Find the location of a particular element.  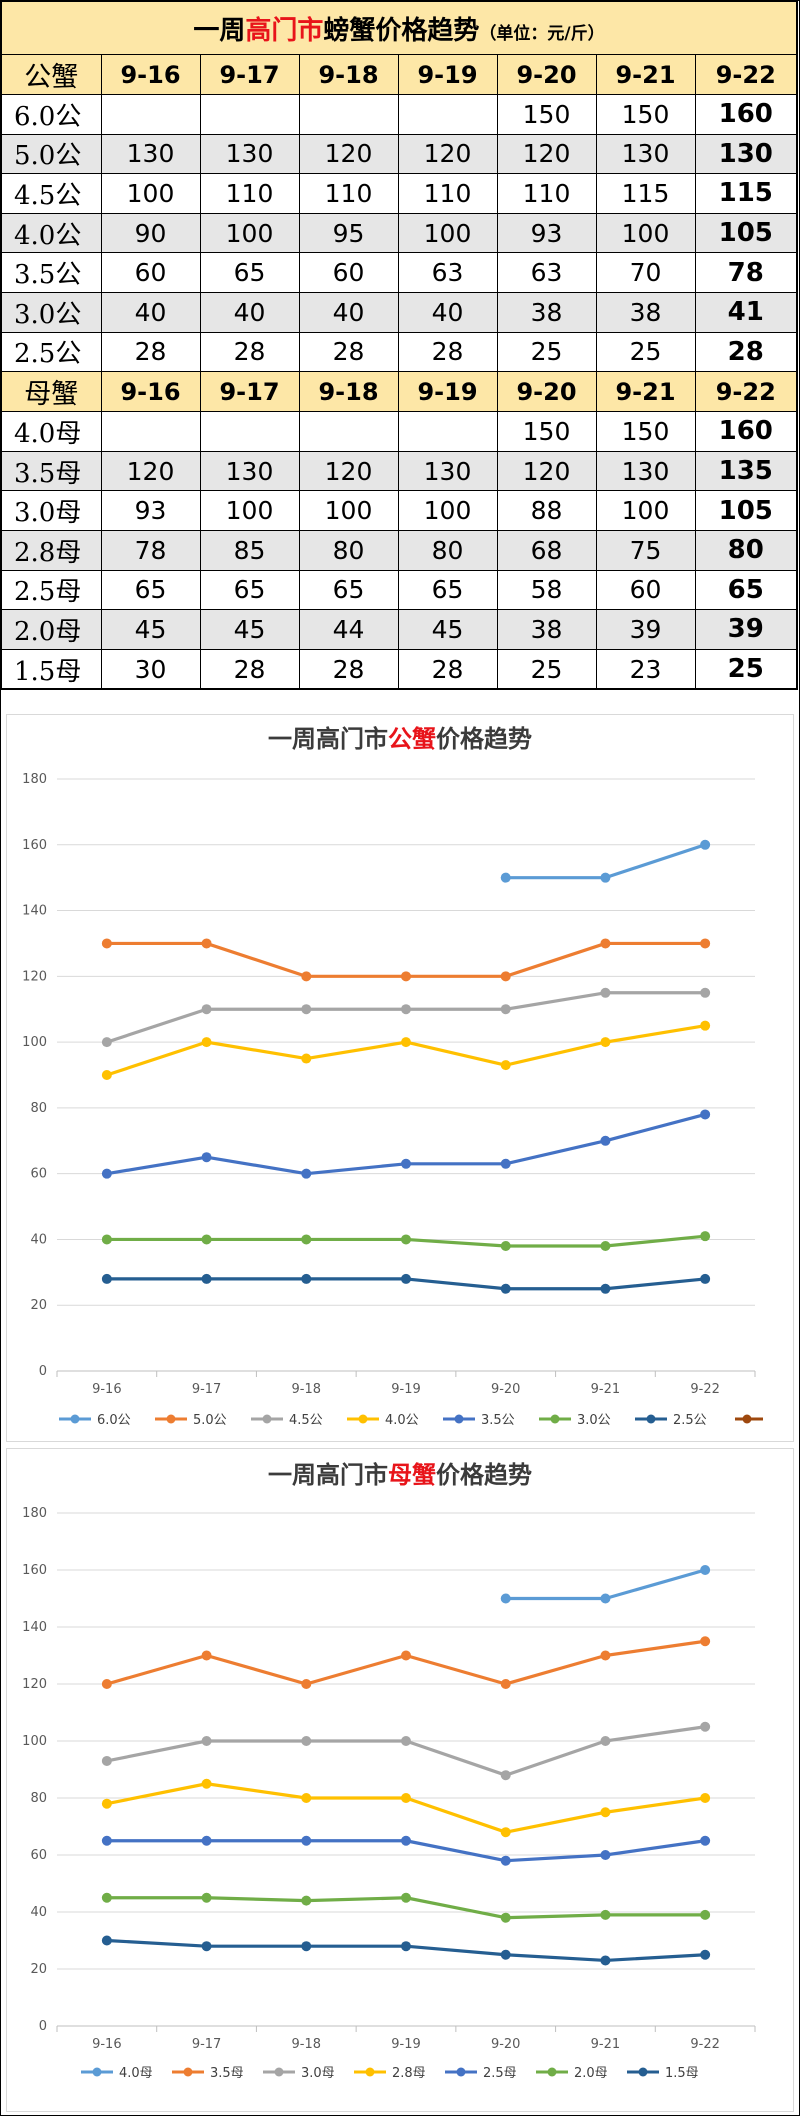

male-price-row: 5.0公 130 130 120 120 120 130 130 is located at coordinates (399, 154).